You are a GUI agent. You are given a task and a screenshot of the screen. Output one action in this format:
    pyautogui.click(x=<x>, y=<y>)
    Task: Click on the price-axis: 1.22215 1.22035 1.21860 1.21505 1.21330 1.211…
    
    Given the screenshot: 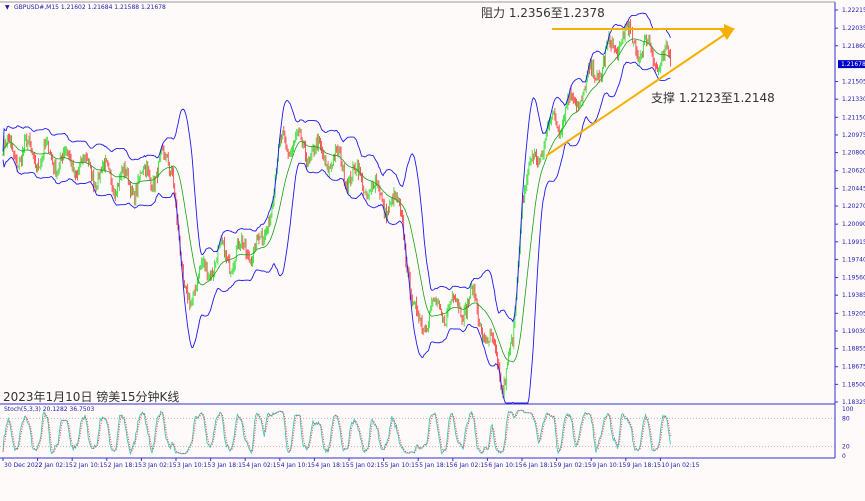 What is the action you would take?
    pyautogui.click(x=850, y=206)
    